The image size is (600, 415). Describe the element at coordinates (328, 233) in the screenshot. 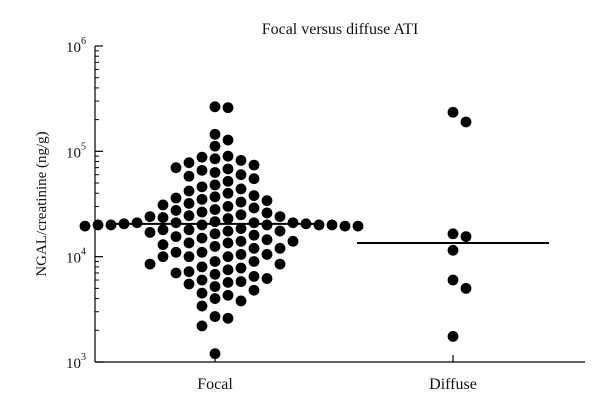

I see `median-lines` at that location.